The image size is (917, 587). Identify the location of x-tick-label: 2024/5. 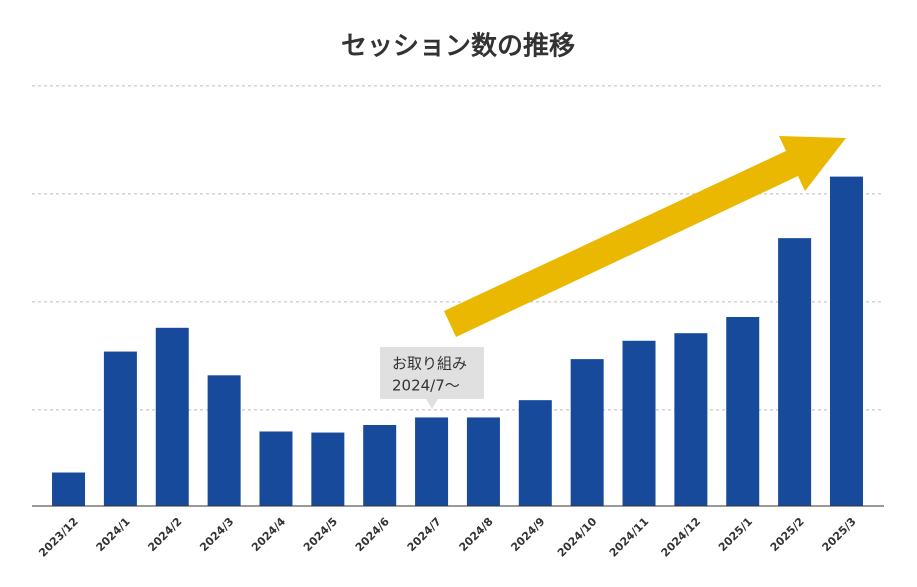
(320, 534).